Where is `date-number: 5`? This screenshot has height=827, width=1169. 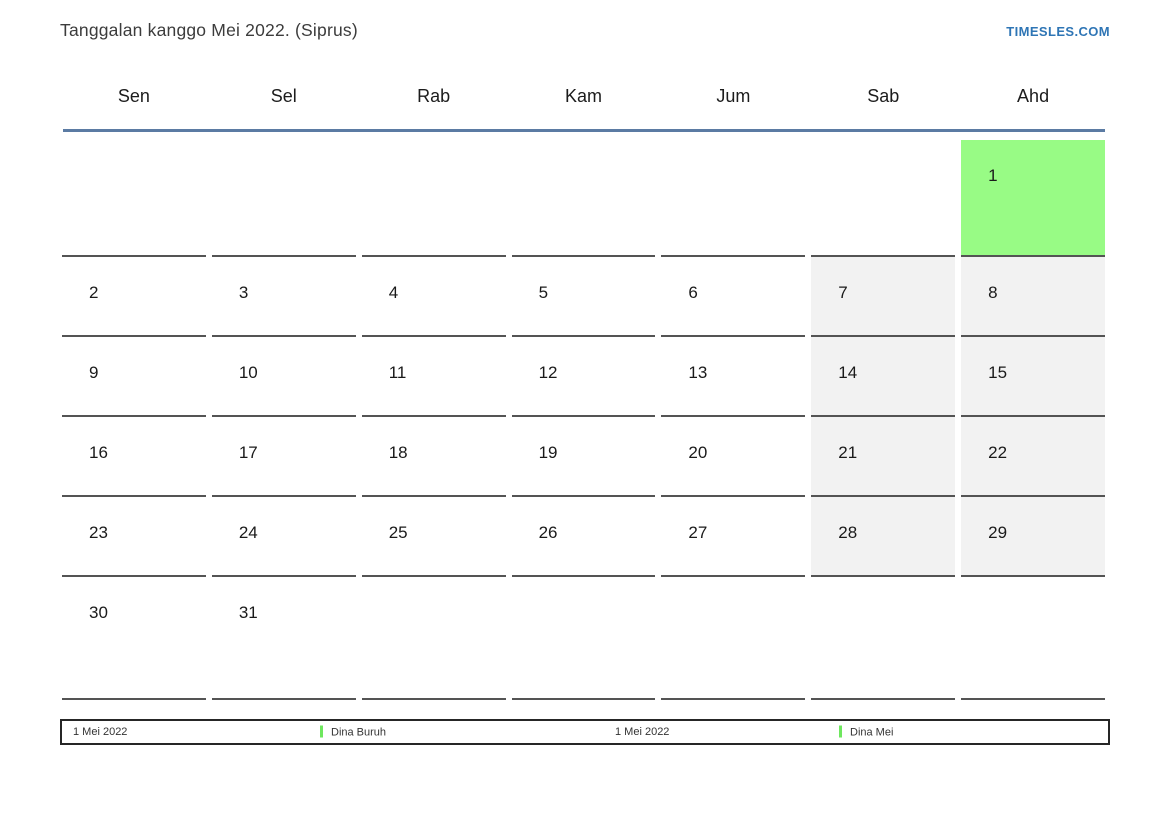 date-number: 5 is located at coordinates (543, 292).